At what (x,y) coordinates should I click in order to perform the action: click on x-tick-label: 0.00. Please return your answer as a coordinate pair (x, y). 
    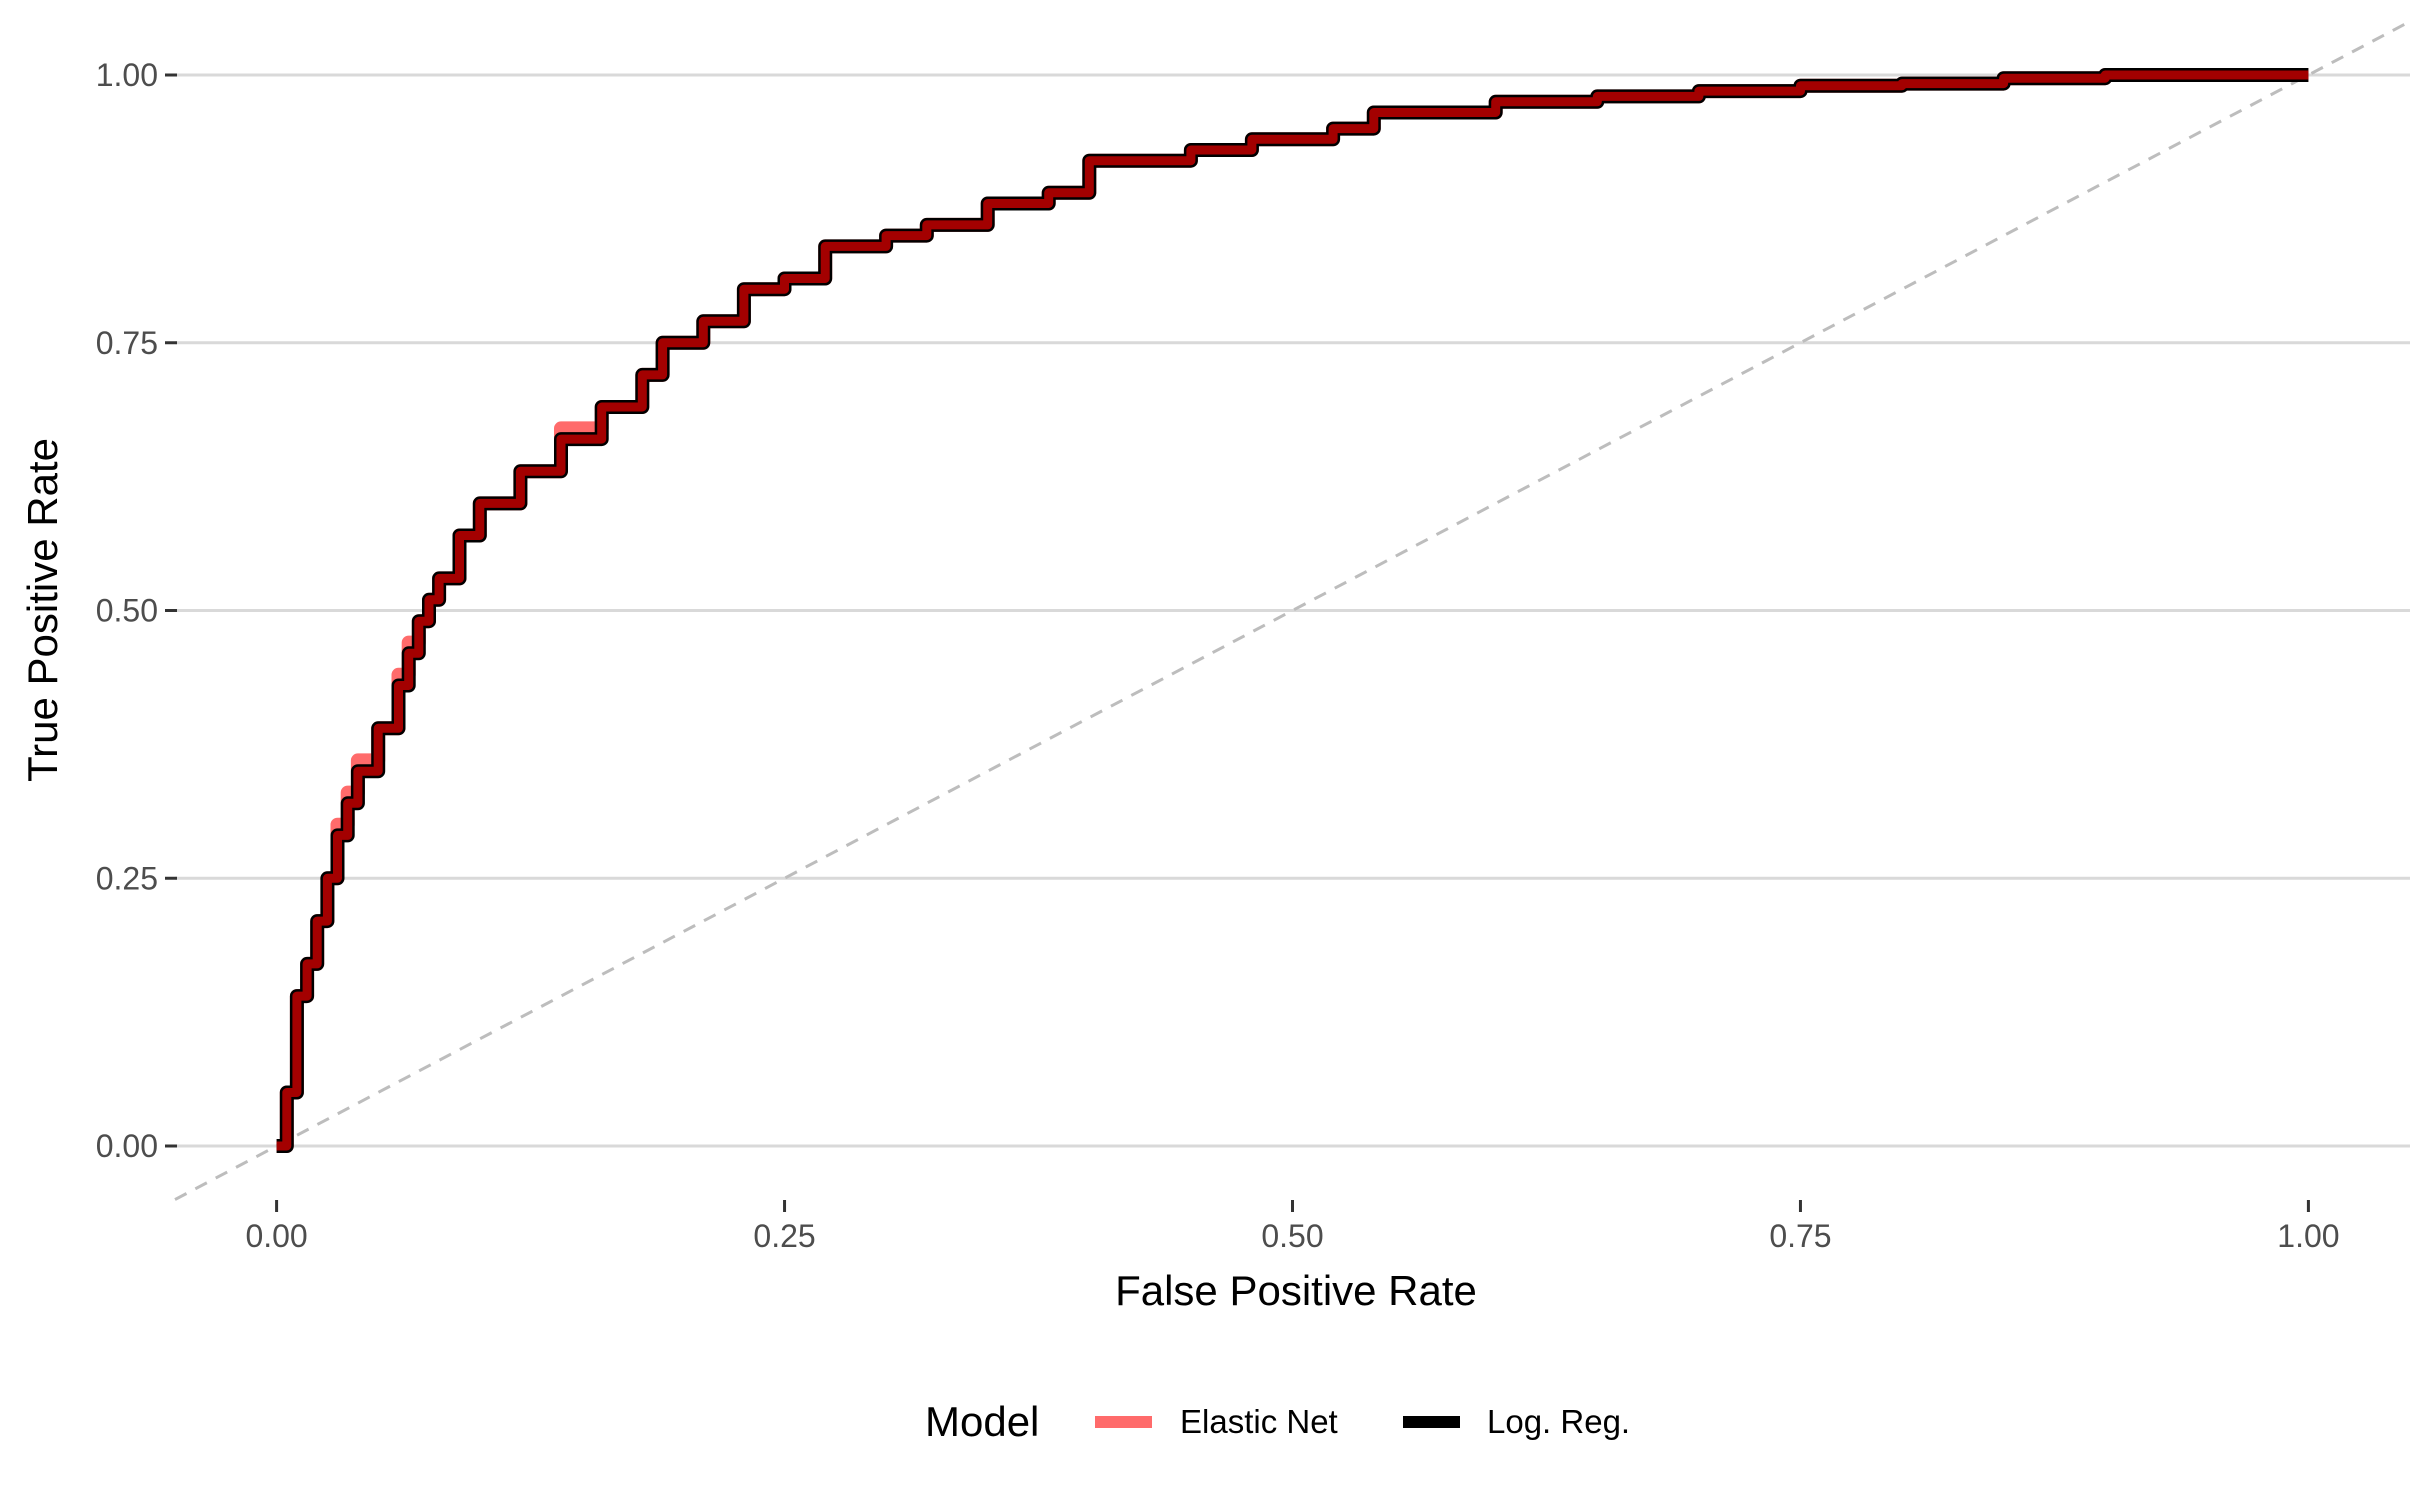
    Looking at the image, I should click on (276, 1236).